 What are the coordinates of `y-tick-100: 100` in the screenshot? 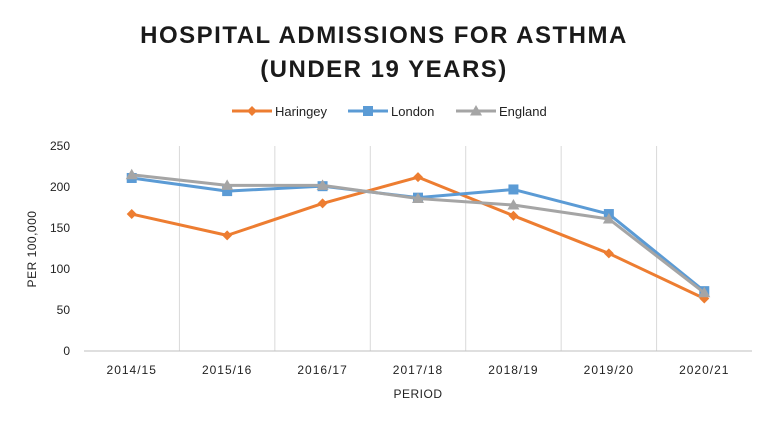 It's located at (60, 269).